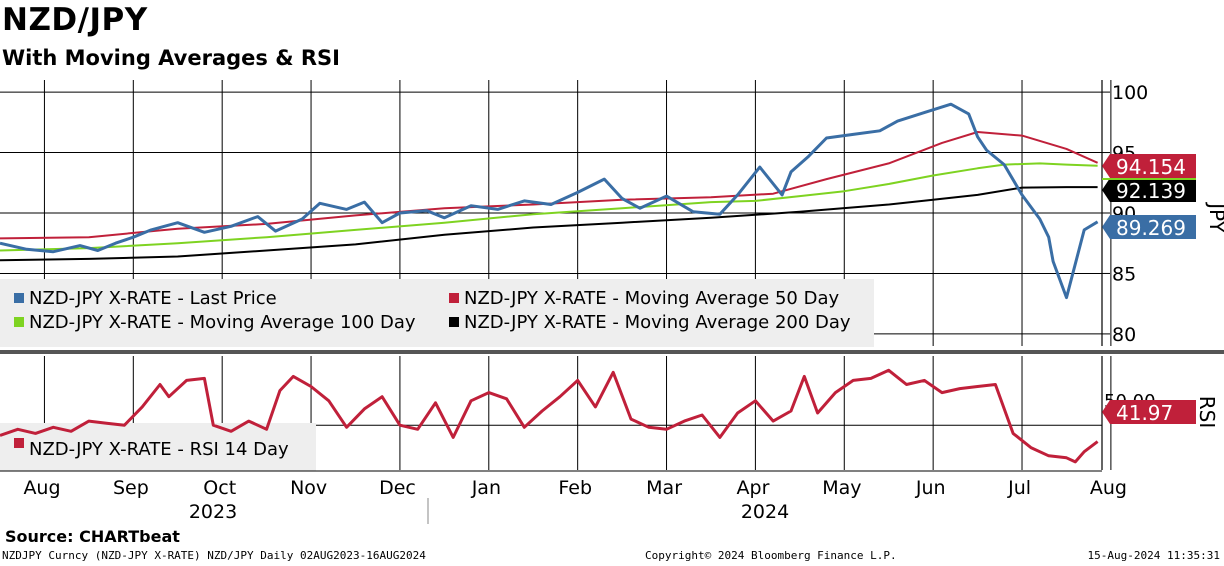 The image size is (1224, 566). I want to click on x-tick-label: Nov, so click(308, 488).